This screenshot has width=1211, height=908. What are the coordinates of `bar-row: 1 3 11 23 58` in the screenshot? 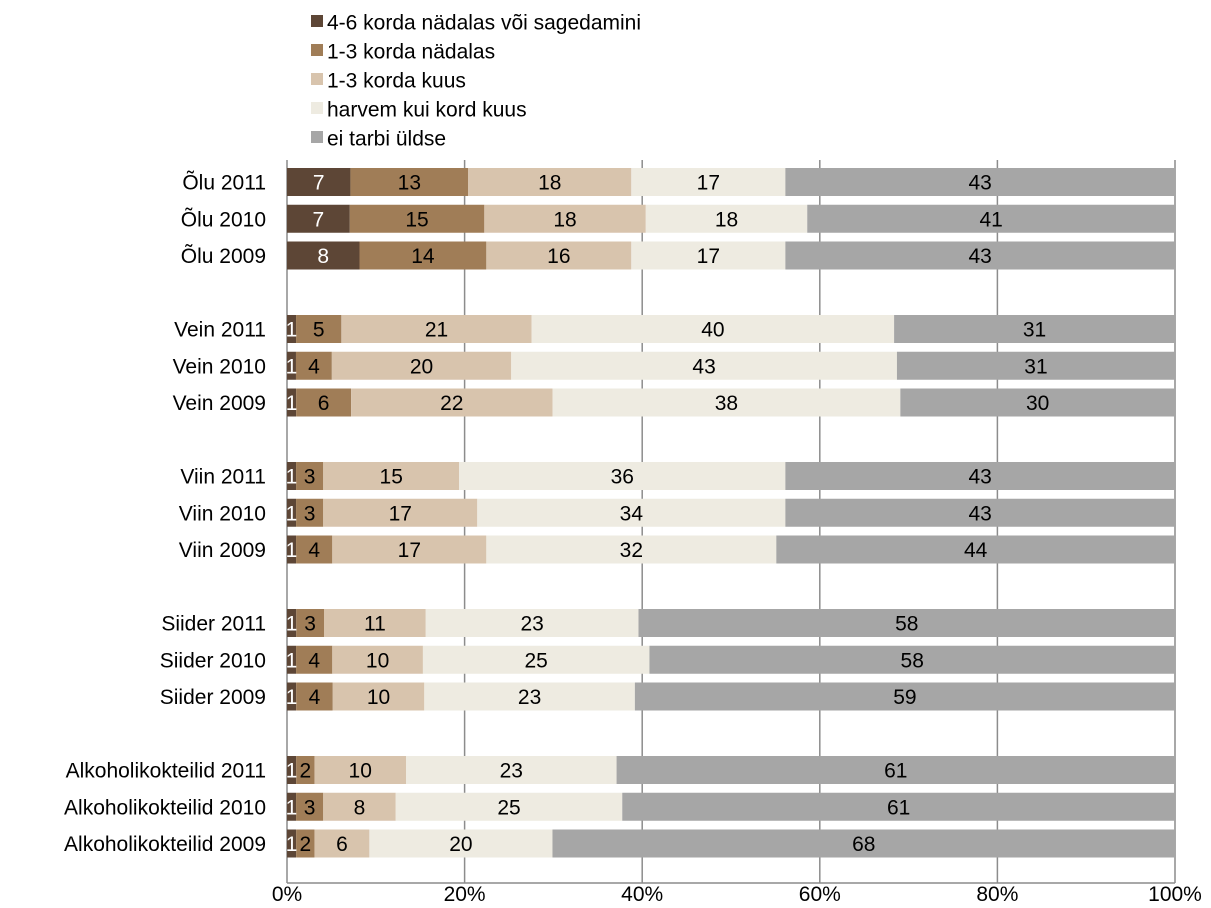 It's located at (730, 623).